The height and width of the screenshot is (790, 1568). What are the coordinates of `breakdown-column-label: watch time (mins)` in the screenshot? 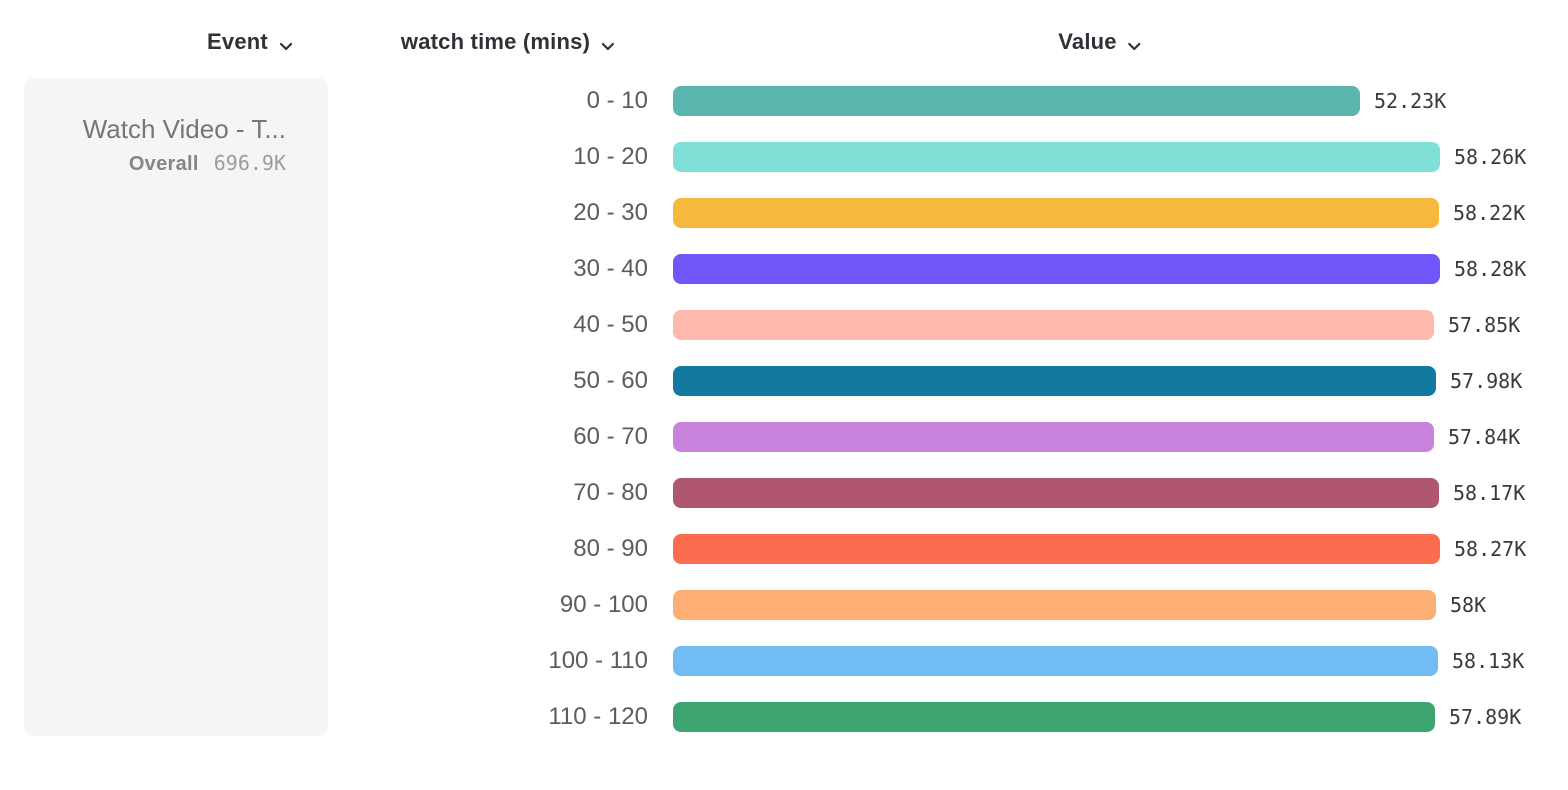 It's located at (495, 41).